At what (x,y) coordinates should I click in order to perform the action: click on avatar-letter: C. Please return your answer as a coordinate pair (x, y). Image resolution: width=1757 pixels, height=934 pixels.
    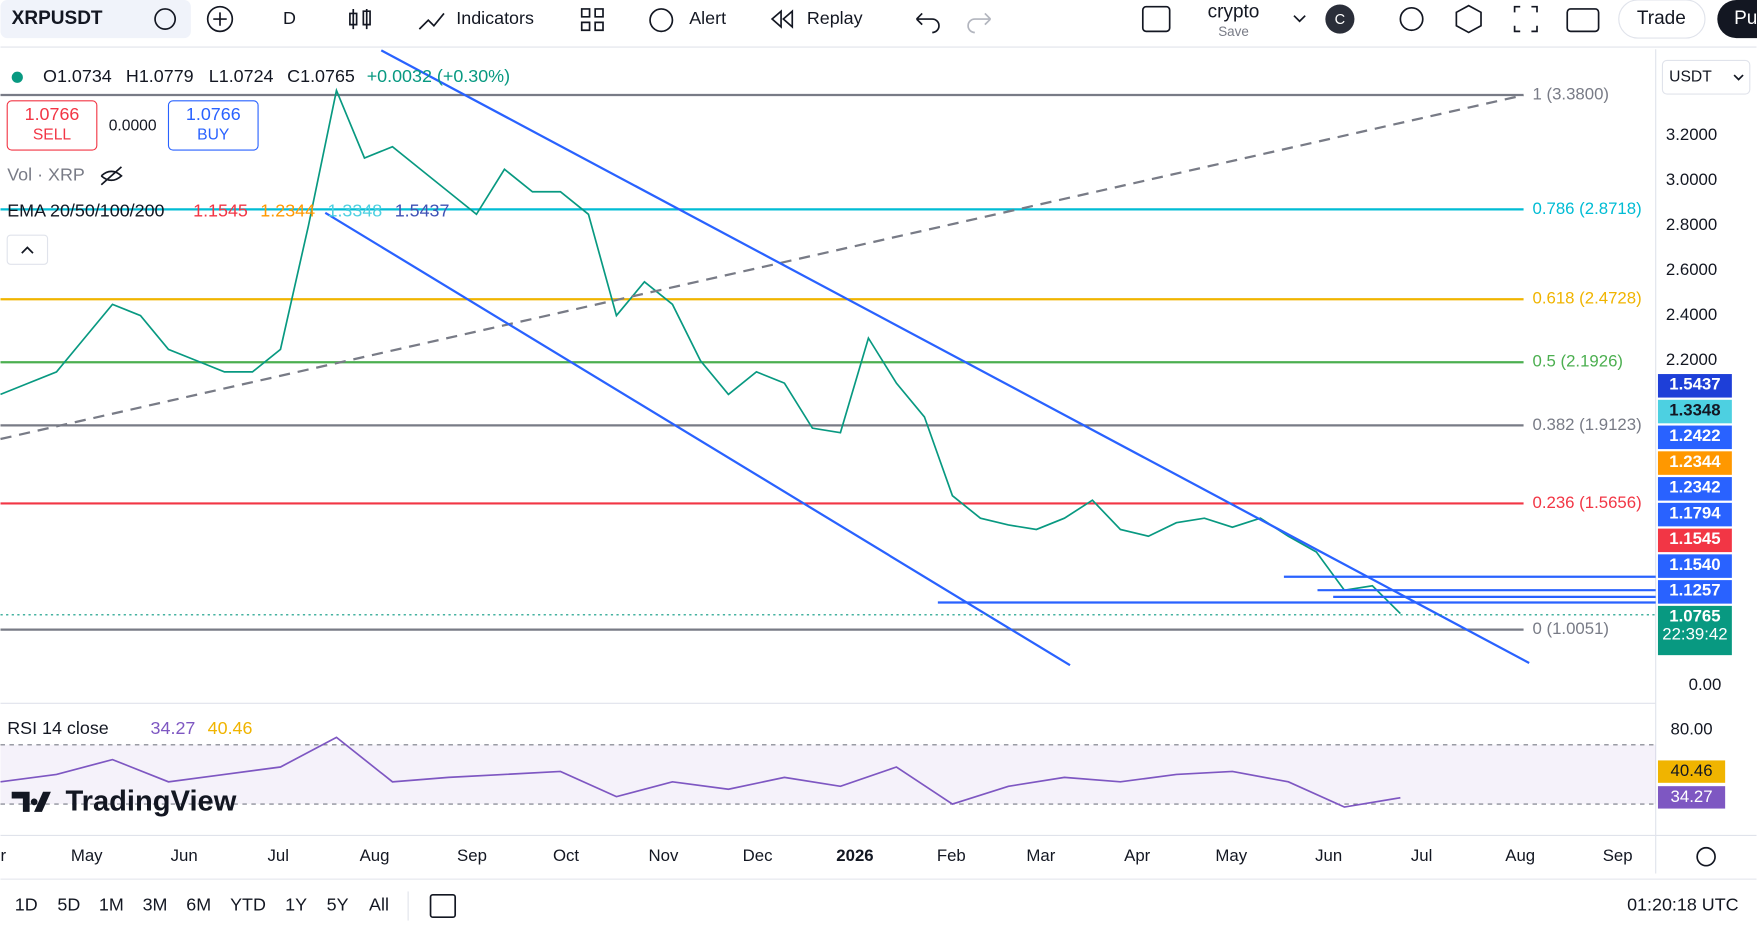
    Looking at the image, I should click on (1340, 20).